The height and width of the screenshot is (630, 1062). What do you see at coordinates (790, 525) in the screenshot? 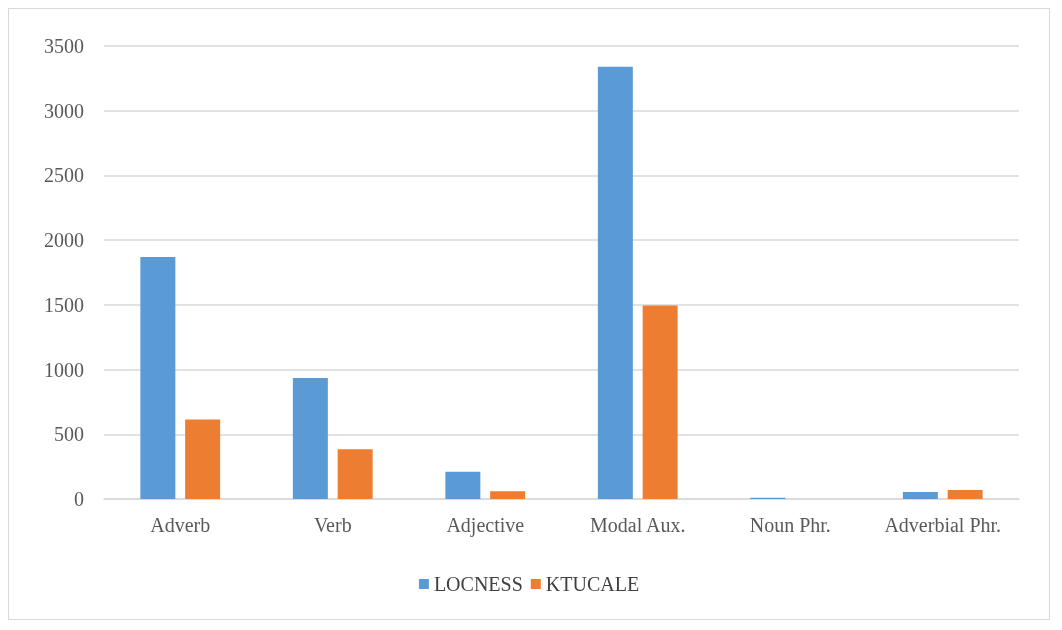
I see `x-tick-label: Noun Phr.` at bounding box center [790, 525].